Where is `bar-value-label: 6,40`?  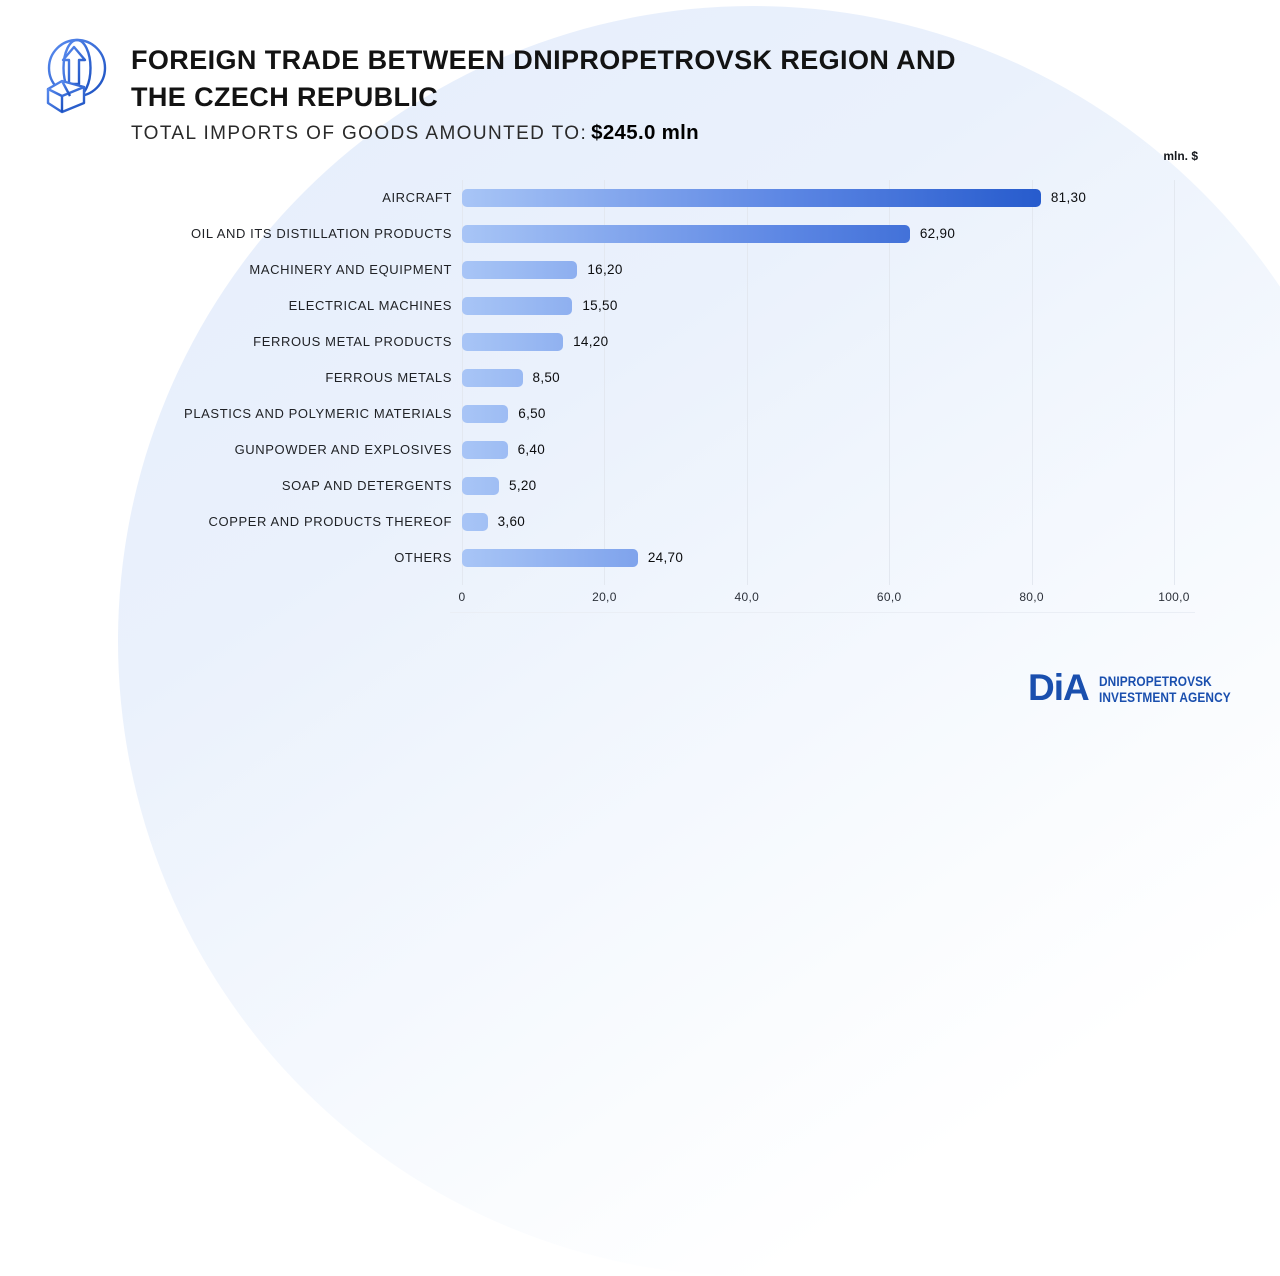 bar-value-label: 6,40 is located at coordinates (531, 449).